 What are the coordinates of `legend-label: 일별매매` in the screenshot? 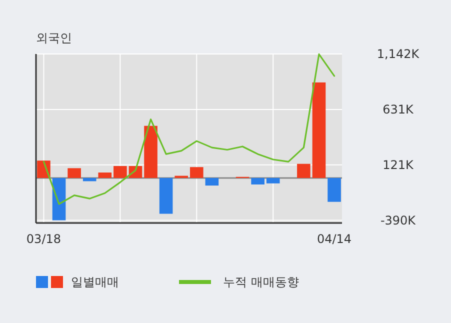 It's located at (95, 282).